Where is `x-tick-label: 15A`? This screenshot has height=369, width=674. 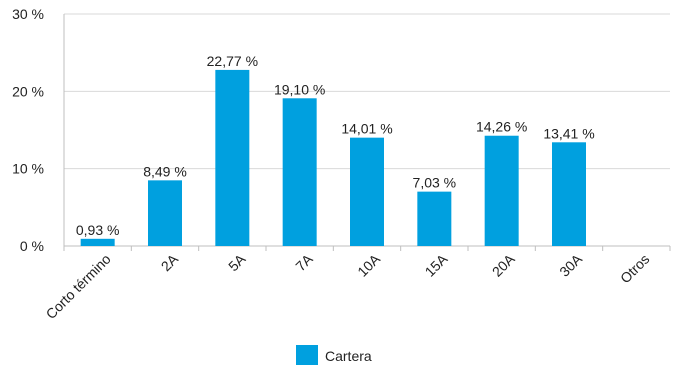 x-tick-label: 15A is located at coordinates (436, 264).